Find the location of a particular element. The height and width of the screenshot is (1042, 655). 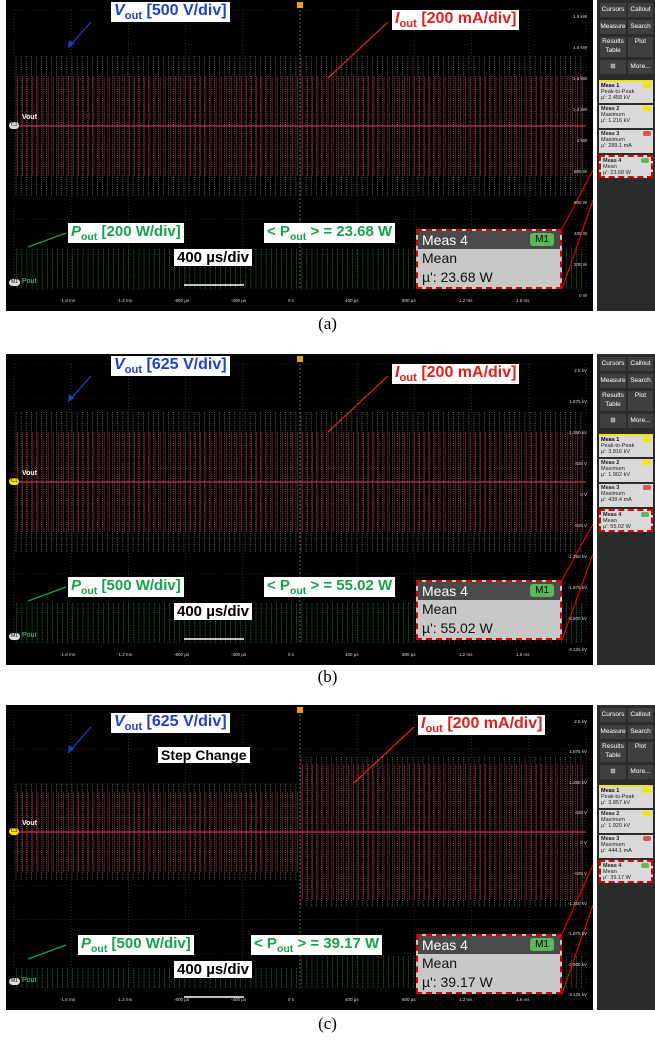

measurement-badge-1: Meas 1 Peak-to-Peak µ': 2.458 kV is located at coordinates (626, 91).